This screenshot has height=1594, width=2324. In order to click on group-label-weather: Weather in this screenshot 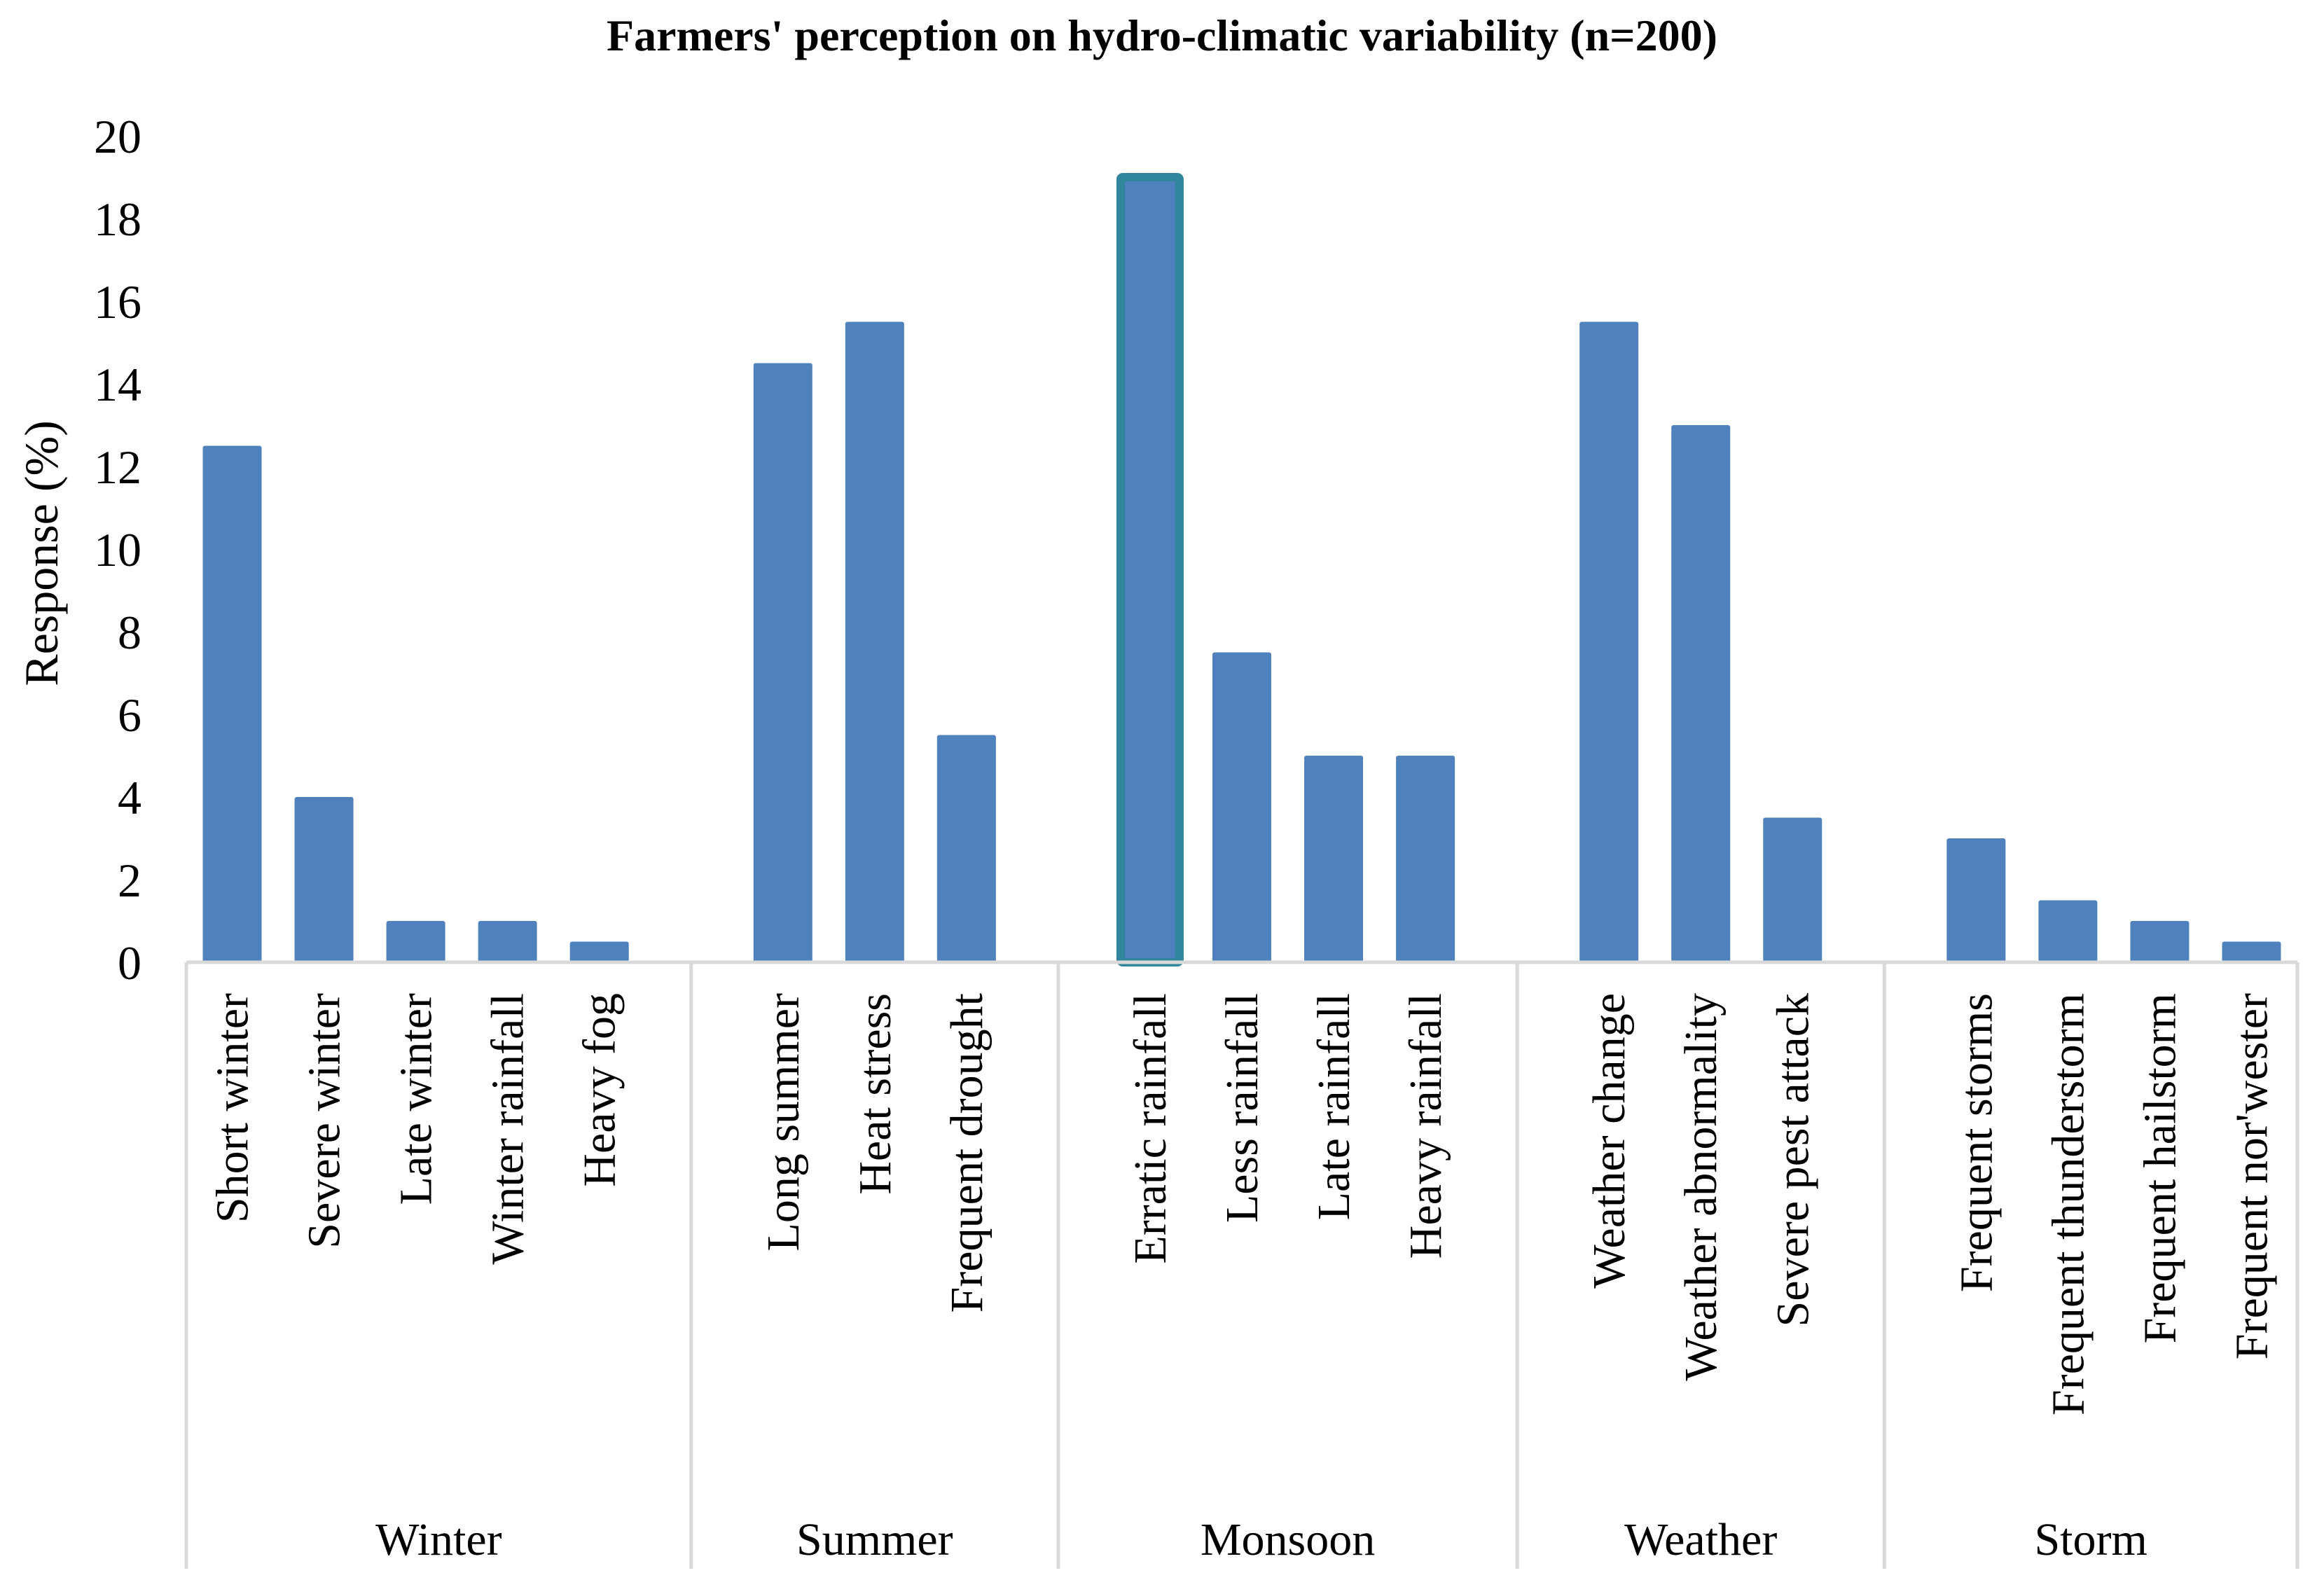, I will do `click(1700, 1539)`.